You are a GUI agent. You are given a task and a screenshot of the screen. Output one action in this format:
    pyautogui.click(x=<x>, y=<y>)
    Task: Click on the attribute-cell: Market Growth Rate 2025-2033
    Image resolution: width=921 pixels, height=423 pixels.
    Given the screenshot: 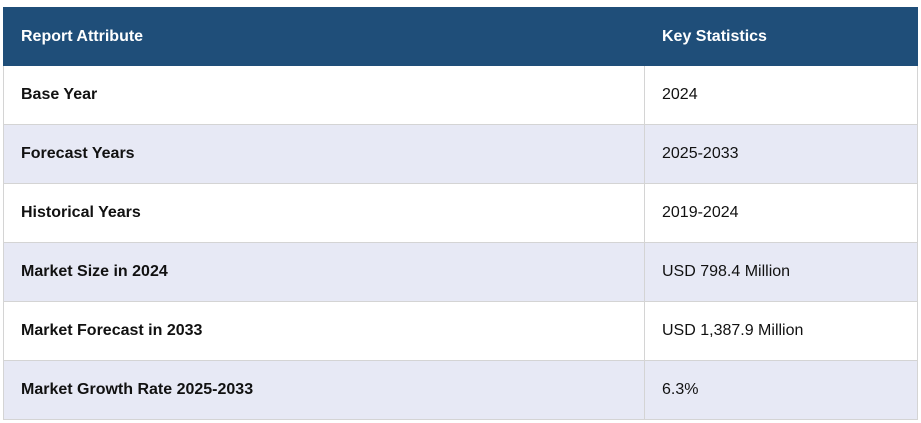 What is the action you would take?
    pyautogui.click(x=324, y=390)
    